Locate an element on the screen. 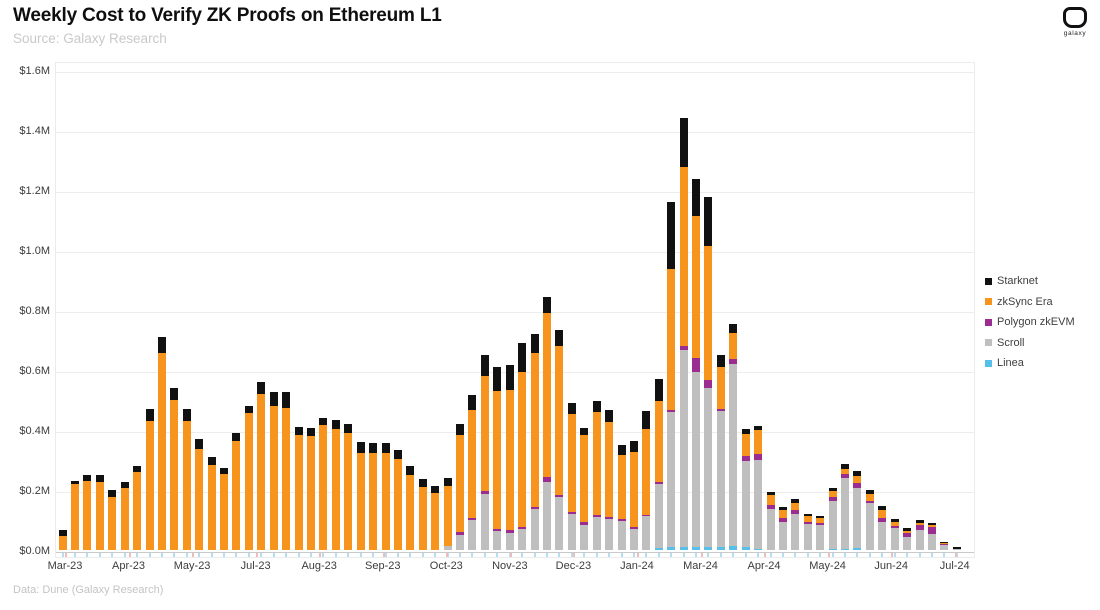 The height and width of the screenshot is (610, 1100). y-tick-label: $1.6M is located at coordinates (34, 70).